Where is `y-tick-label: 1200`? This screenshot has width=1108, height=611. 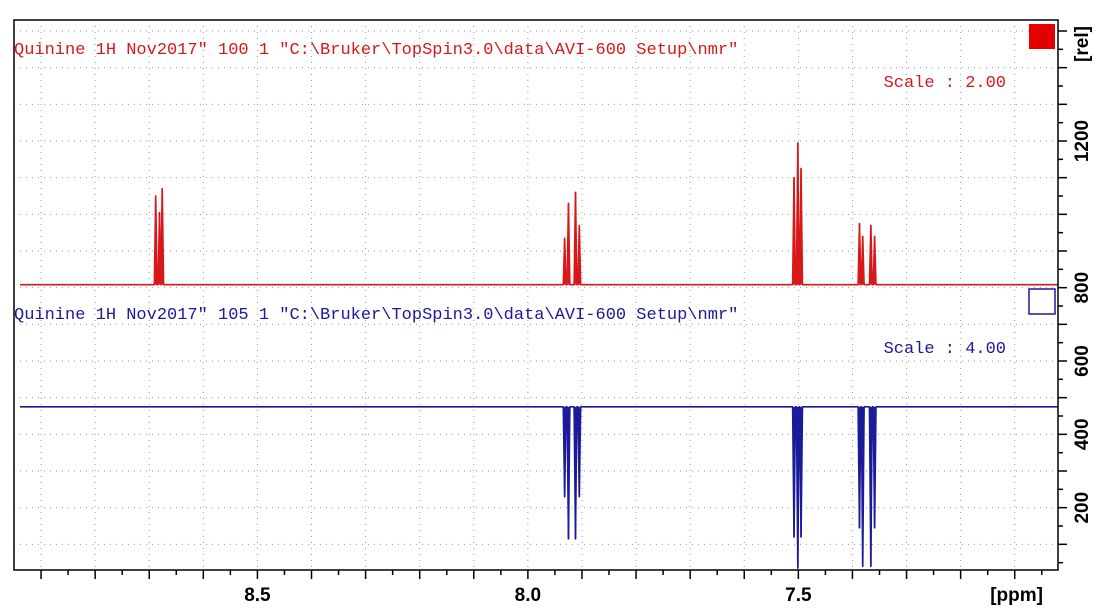
y-tick-label: 1200 is located at coordinates (1082, 141).